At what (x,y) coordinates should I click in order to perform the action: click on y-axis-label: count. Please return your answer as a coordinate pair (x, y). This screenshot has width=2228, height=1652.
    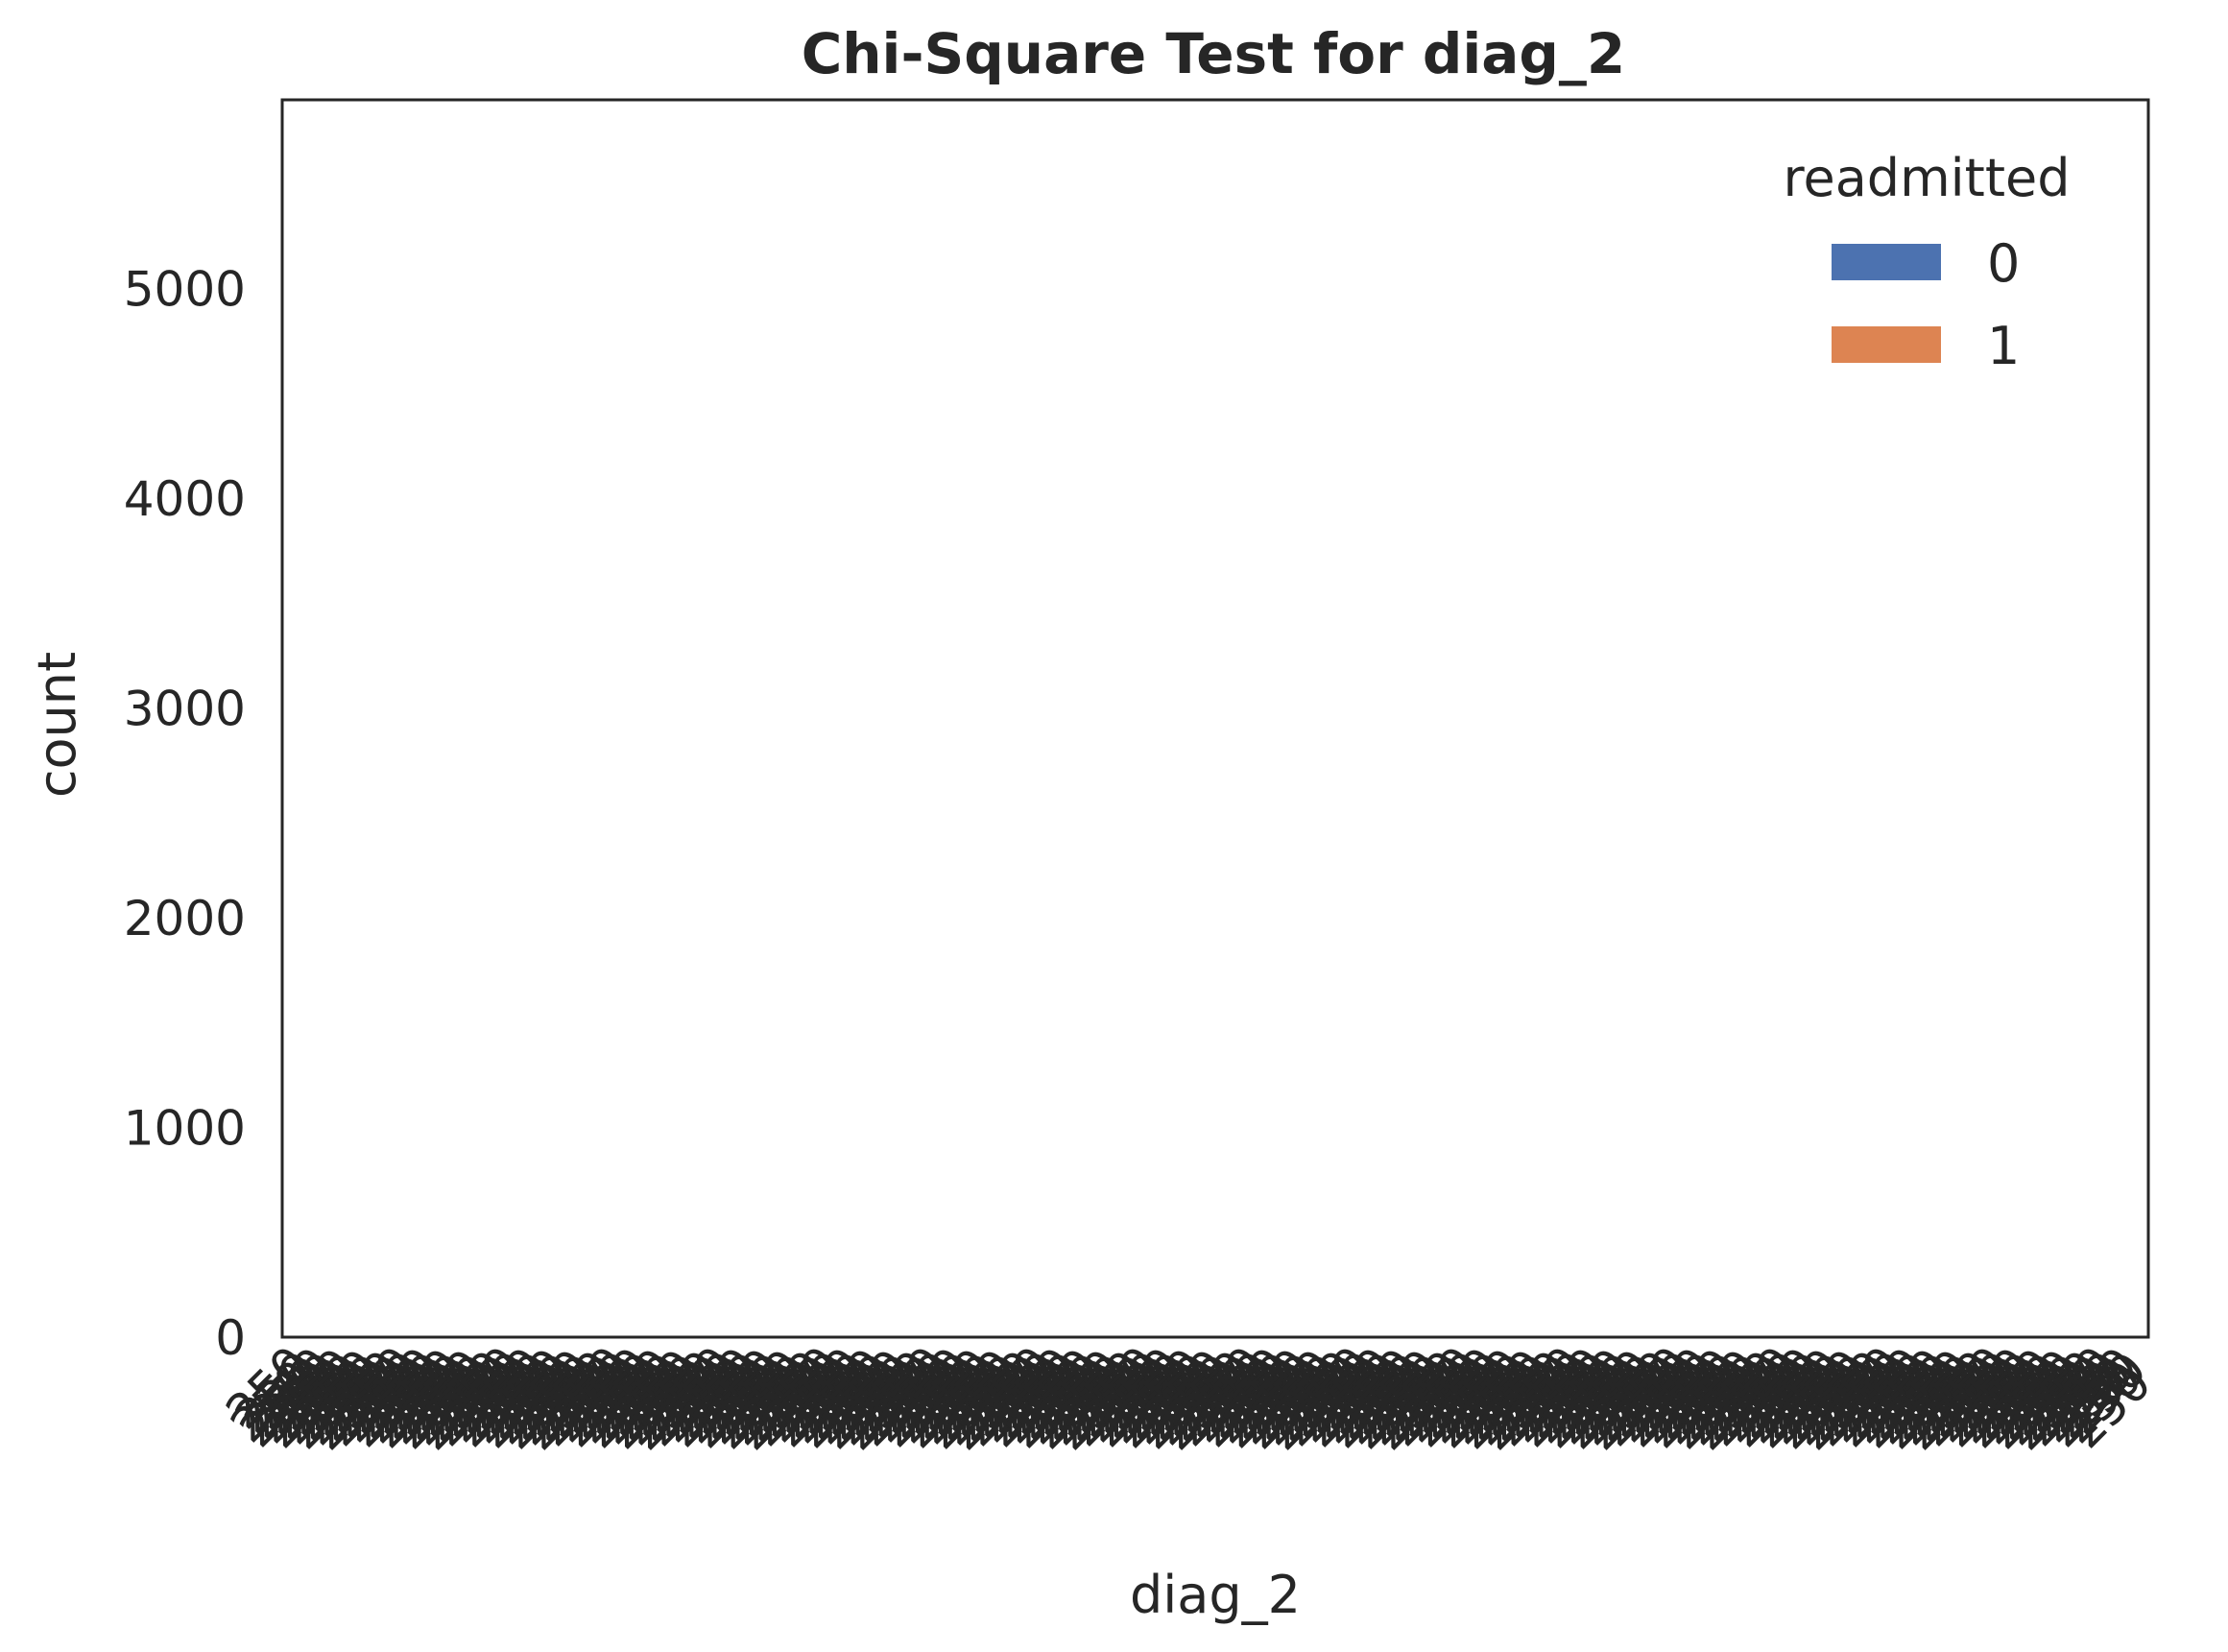
    Looking at the image, I should click on (57, 725).